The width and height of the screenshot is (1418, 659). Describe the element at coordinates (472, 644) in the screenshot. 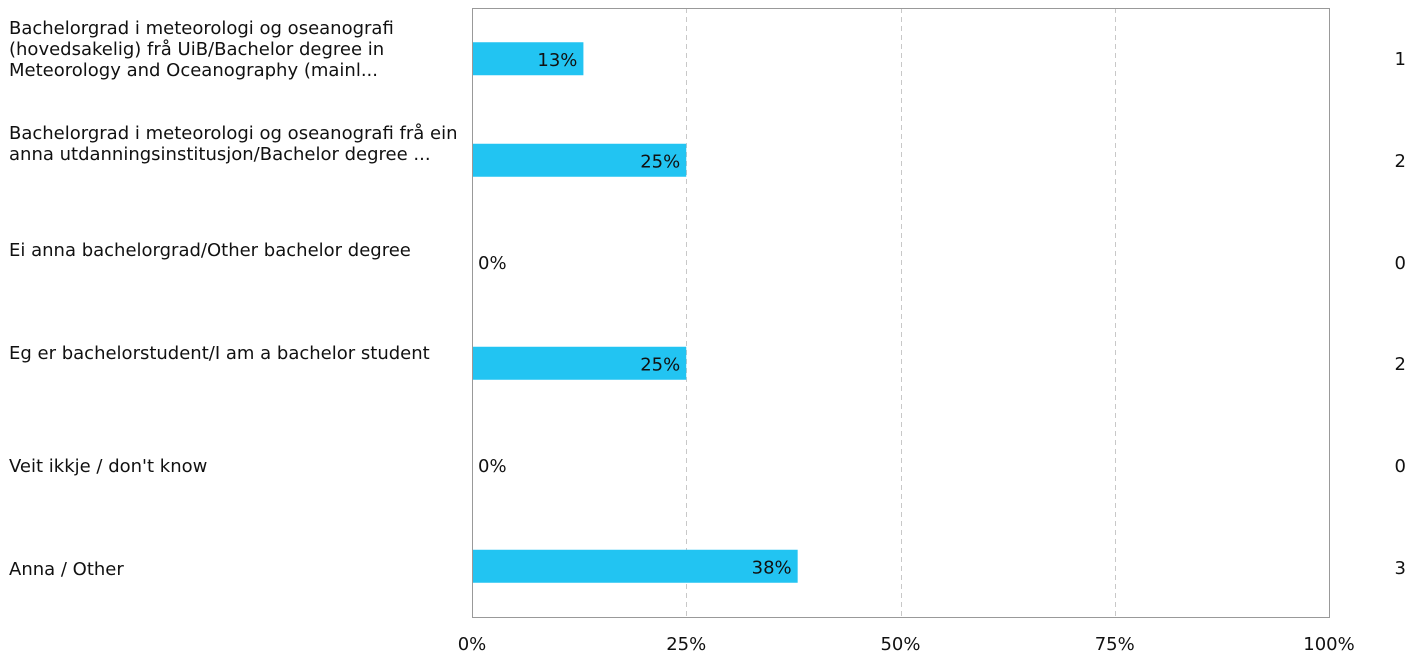

I see `x-tick-label: 0%` at that location.